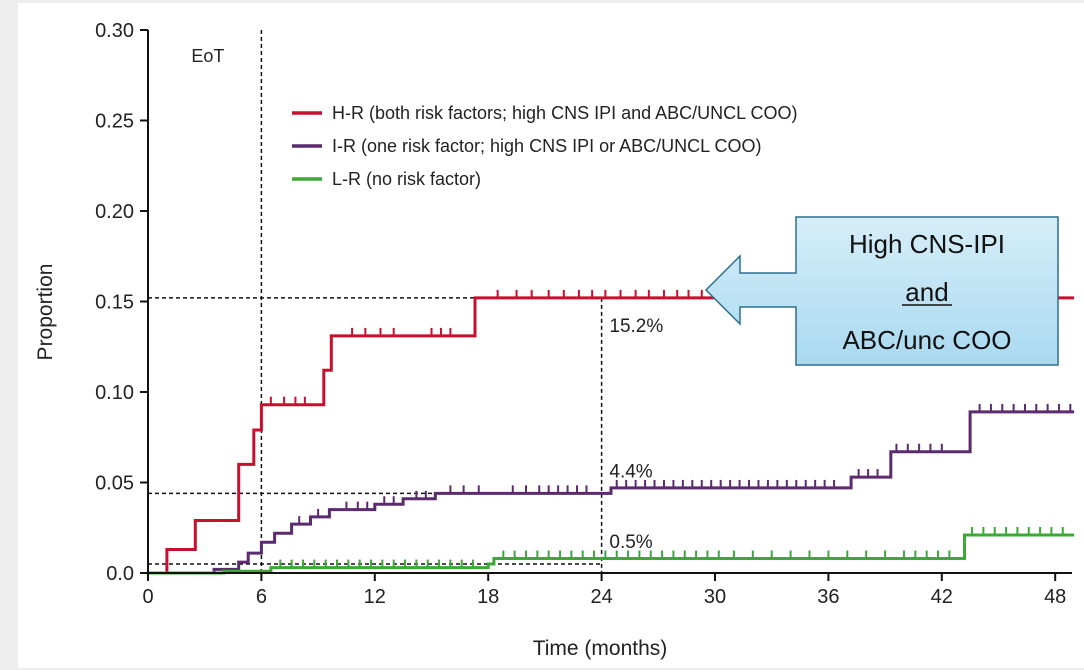  Describe the element at coordinates (114, 484) in the screenshot. I see `y-tick-label: 0.05` at that location.